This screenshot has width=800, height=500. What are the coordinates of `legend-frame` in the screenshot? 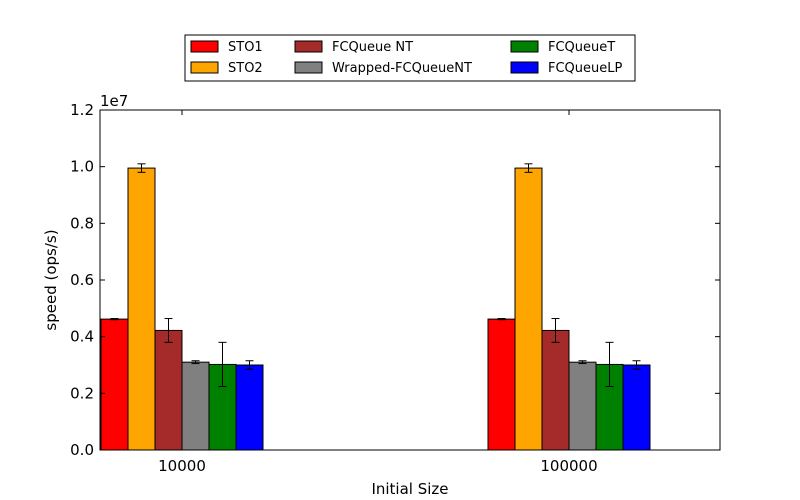 It's located at (410, 58).